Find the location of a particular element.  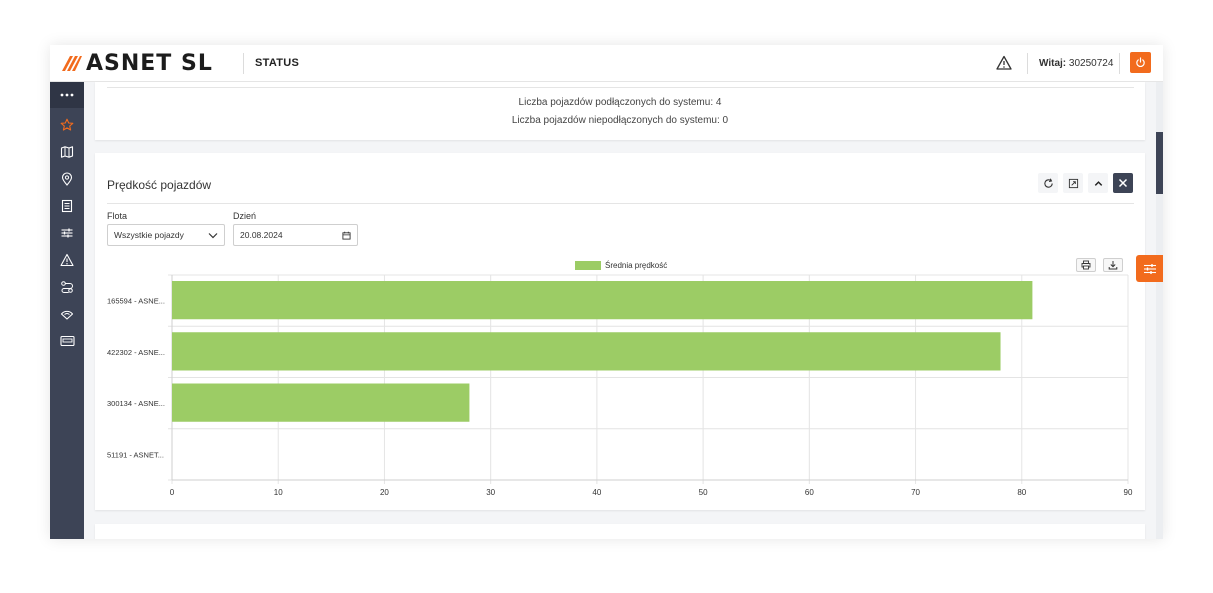

day-label: Dzień is located at coordinates (245, 216).